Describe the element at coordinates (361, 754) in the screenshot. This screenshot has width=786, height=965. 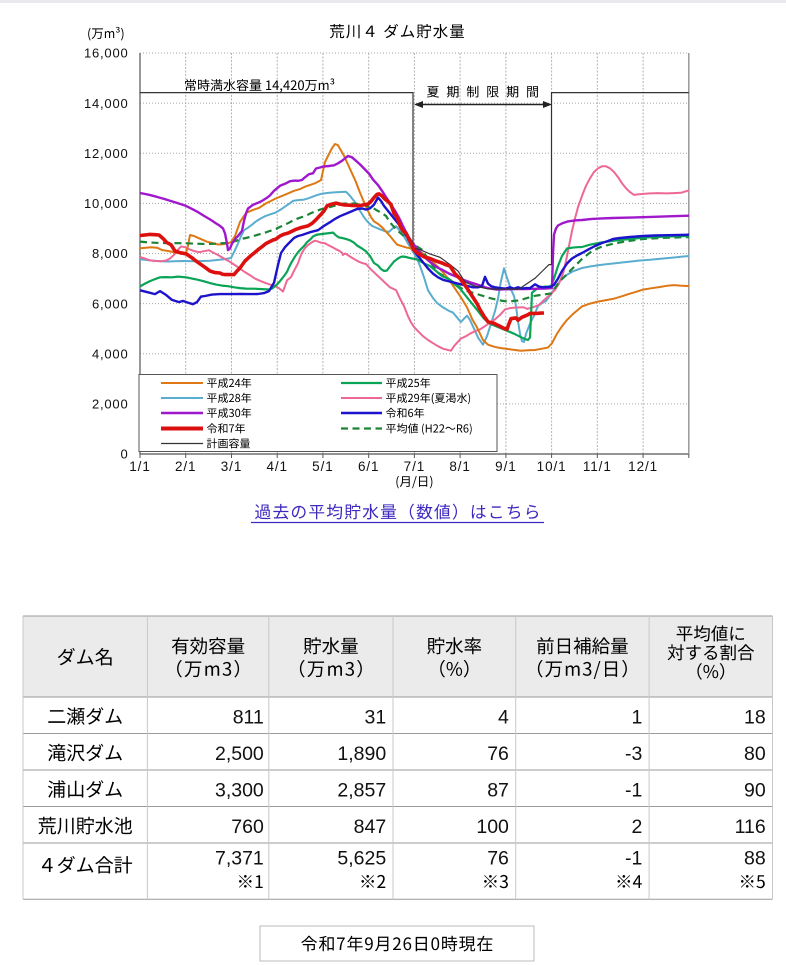
I see `svg-text: 1,890` at that location.